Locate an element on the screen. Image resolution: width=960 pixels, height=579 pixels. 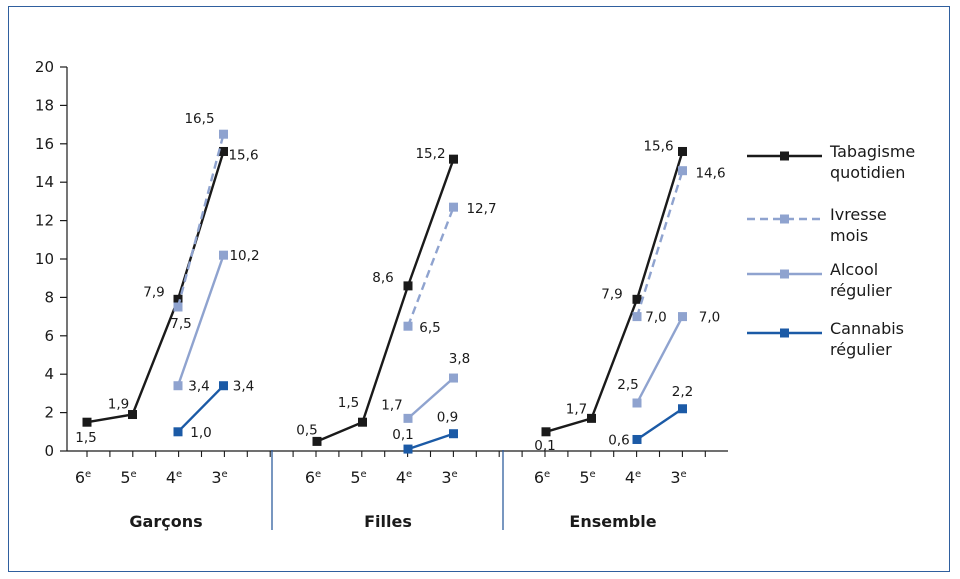
group-label: Garçons is located at coordinates (165, 521).